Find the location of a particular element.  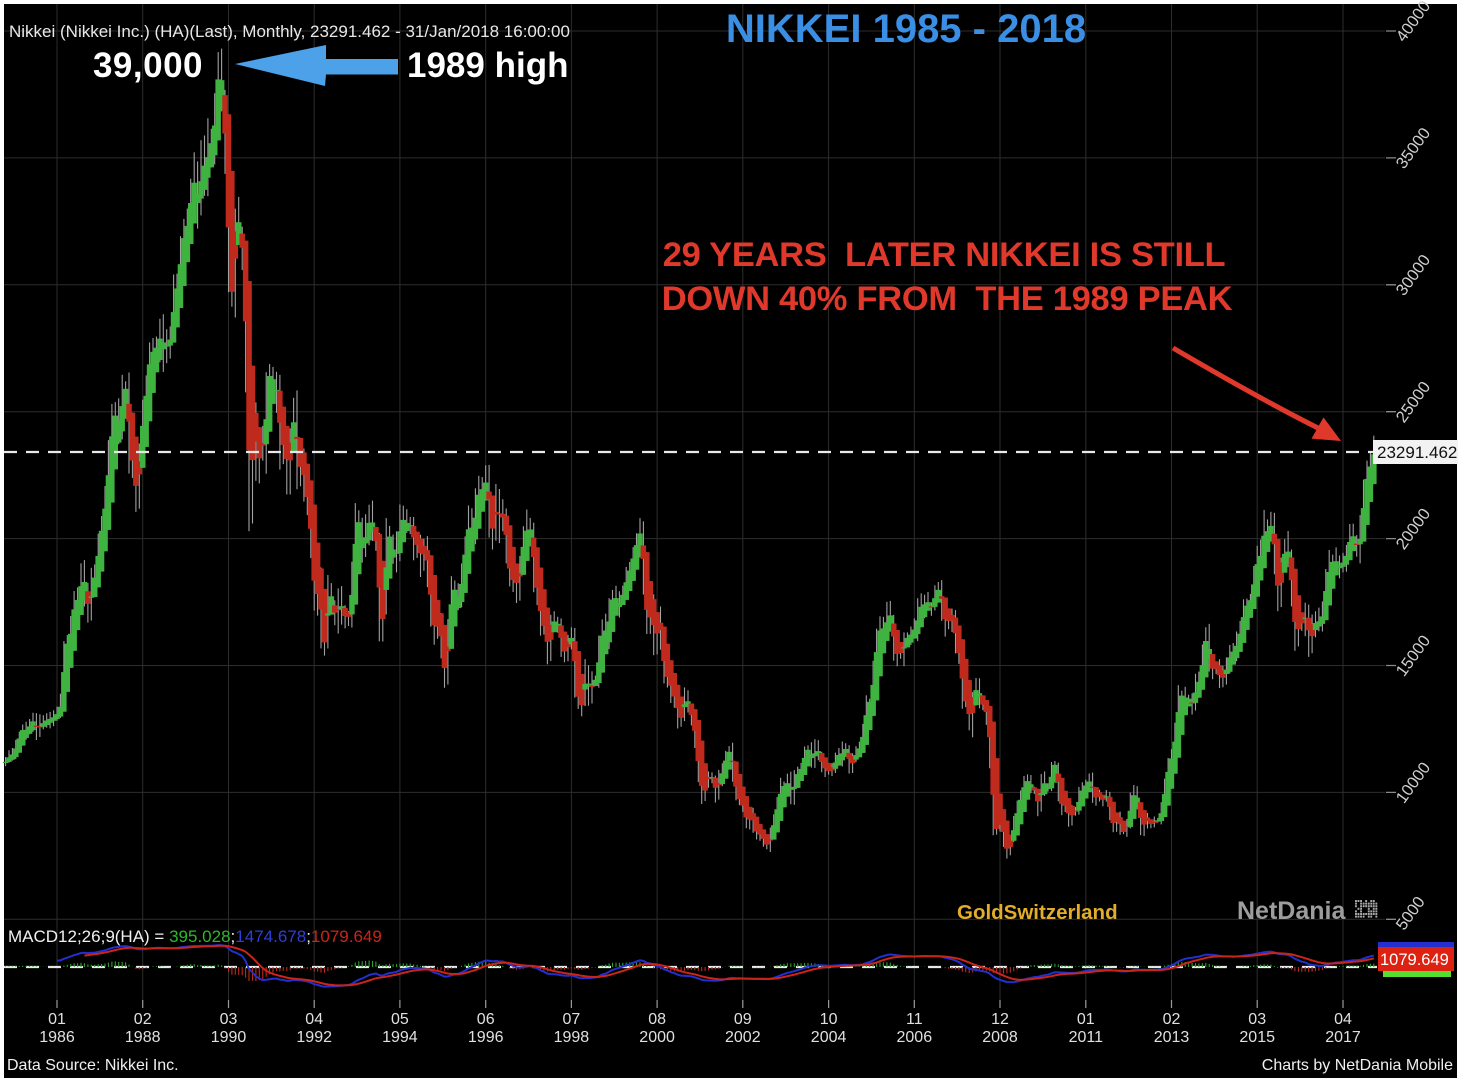

svg-text: 1990 is located at coordinates (229, 1037).